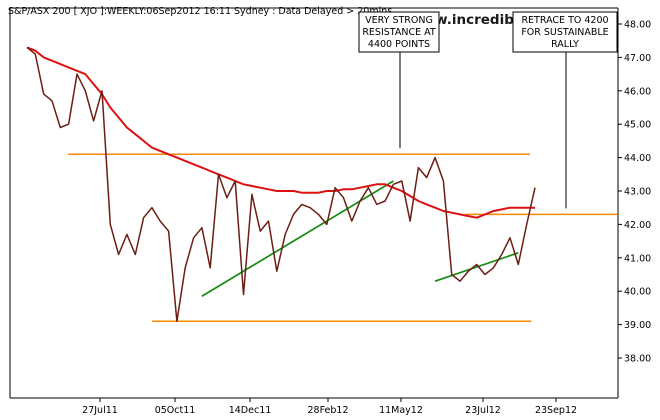 This screenshot has width=660, height=420. Describe the element at coordinates (565, 44) in the screenshot. I see `annotation-text-2-3: RALLY` at that location.